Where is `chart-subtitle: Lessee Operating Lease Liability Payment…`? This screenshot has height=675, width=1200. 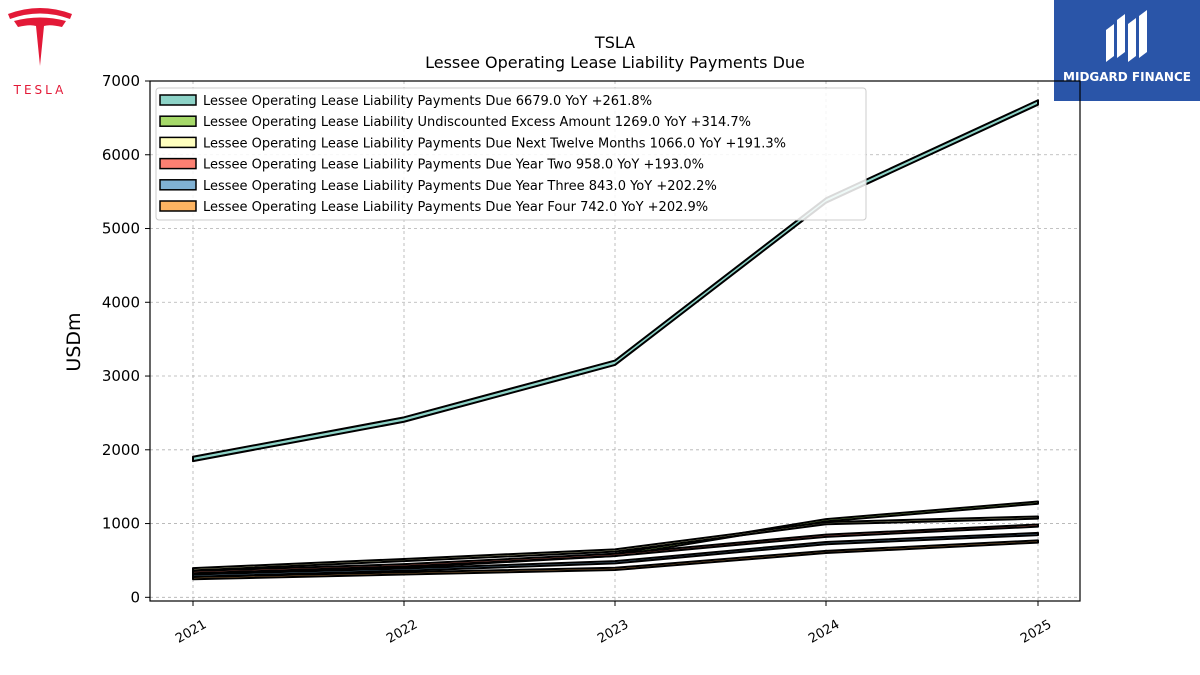 chart-subtitle: Lessee Operating Lease Liability Payment… is located at coordinates (615, 62).